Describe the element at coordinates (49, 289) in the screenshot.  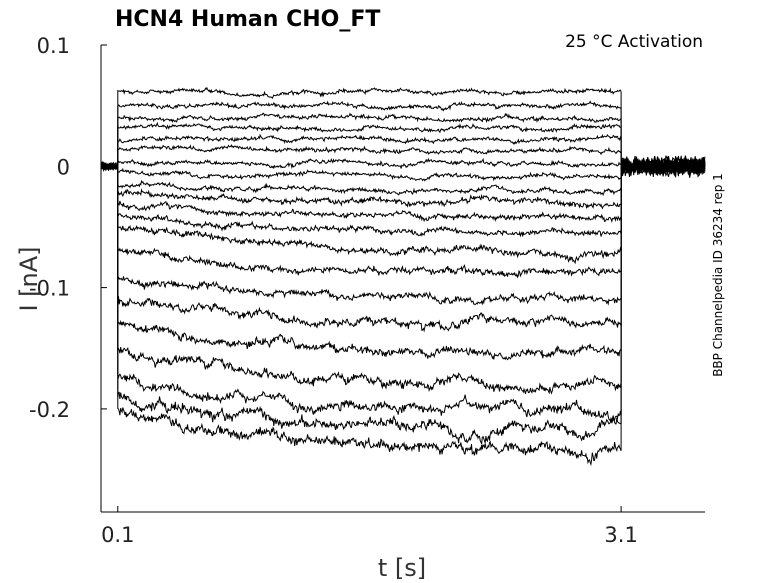
I see `y-tick-label: -0.1` at that location.